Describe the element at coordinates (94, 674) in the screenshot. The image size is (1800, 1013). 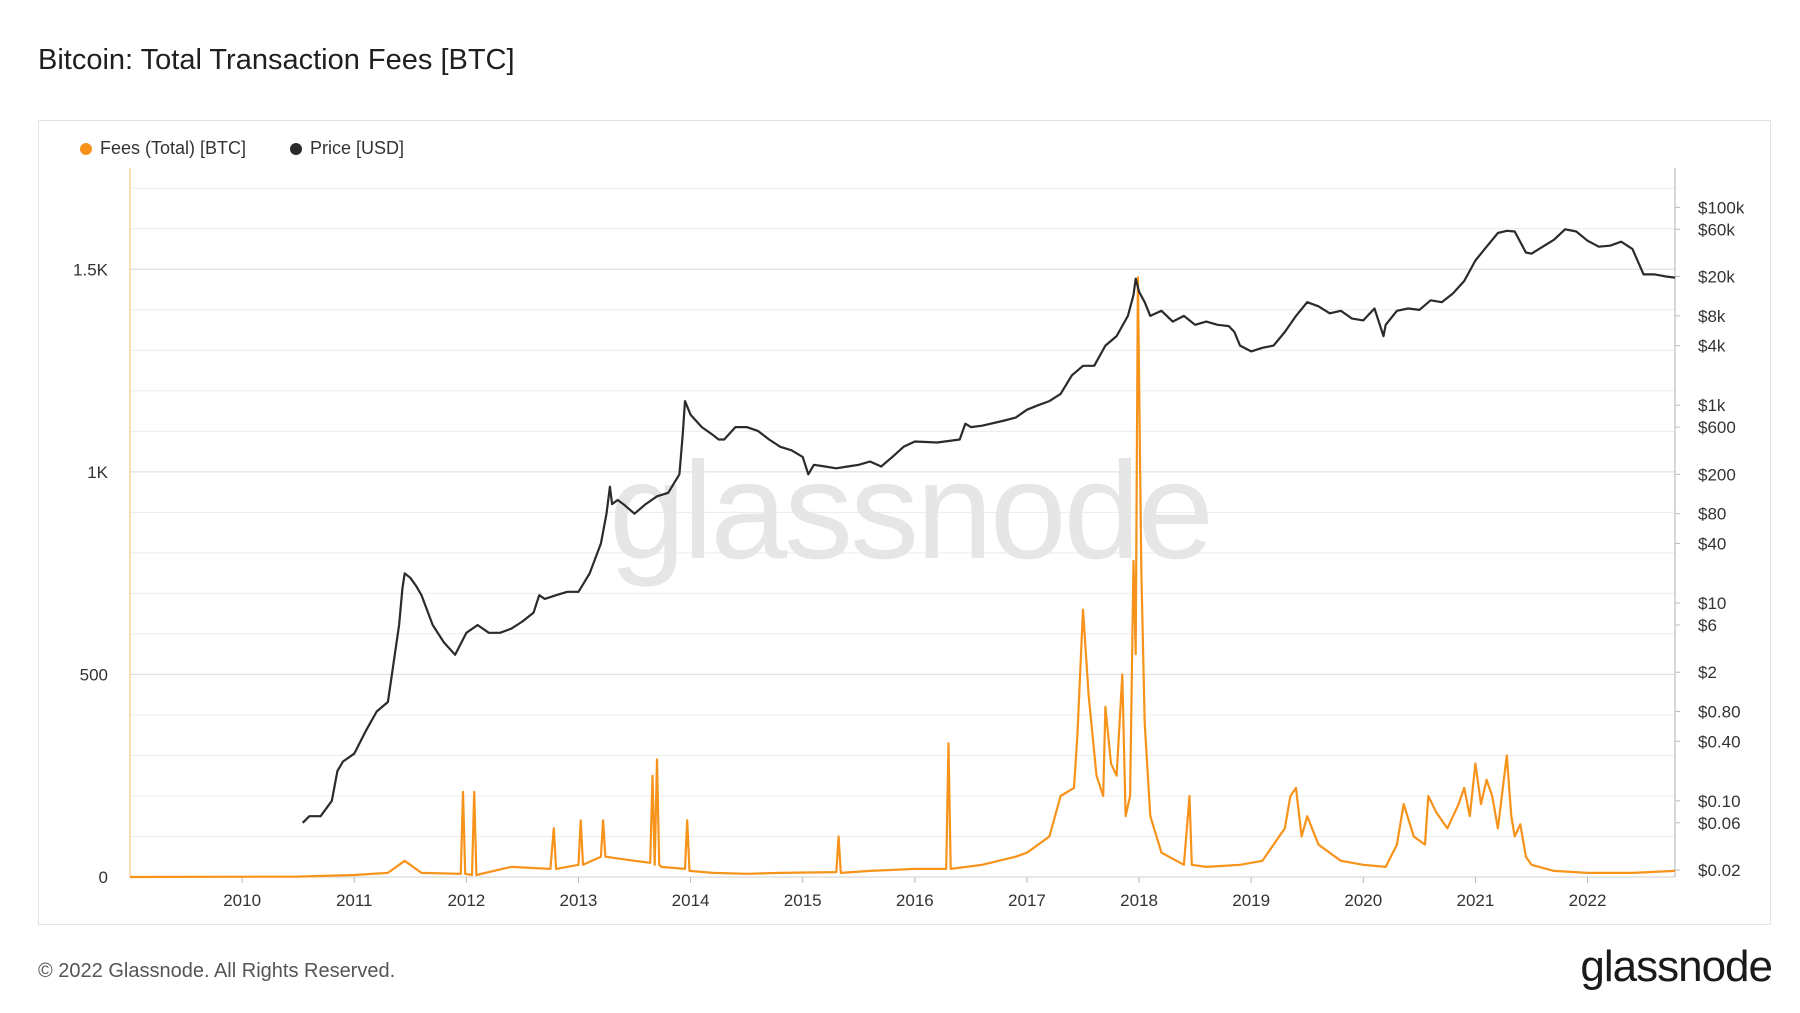
I see `y-left-tick-label: 500` at that location.